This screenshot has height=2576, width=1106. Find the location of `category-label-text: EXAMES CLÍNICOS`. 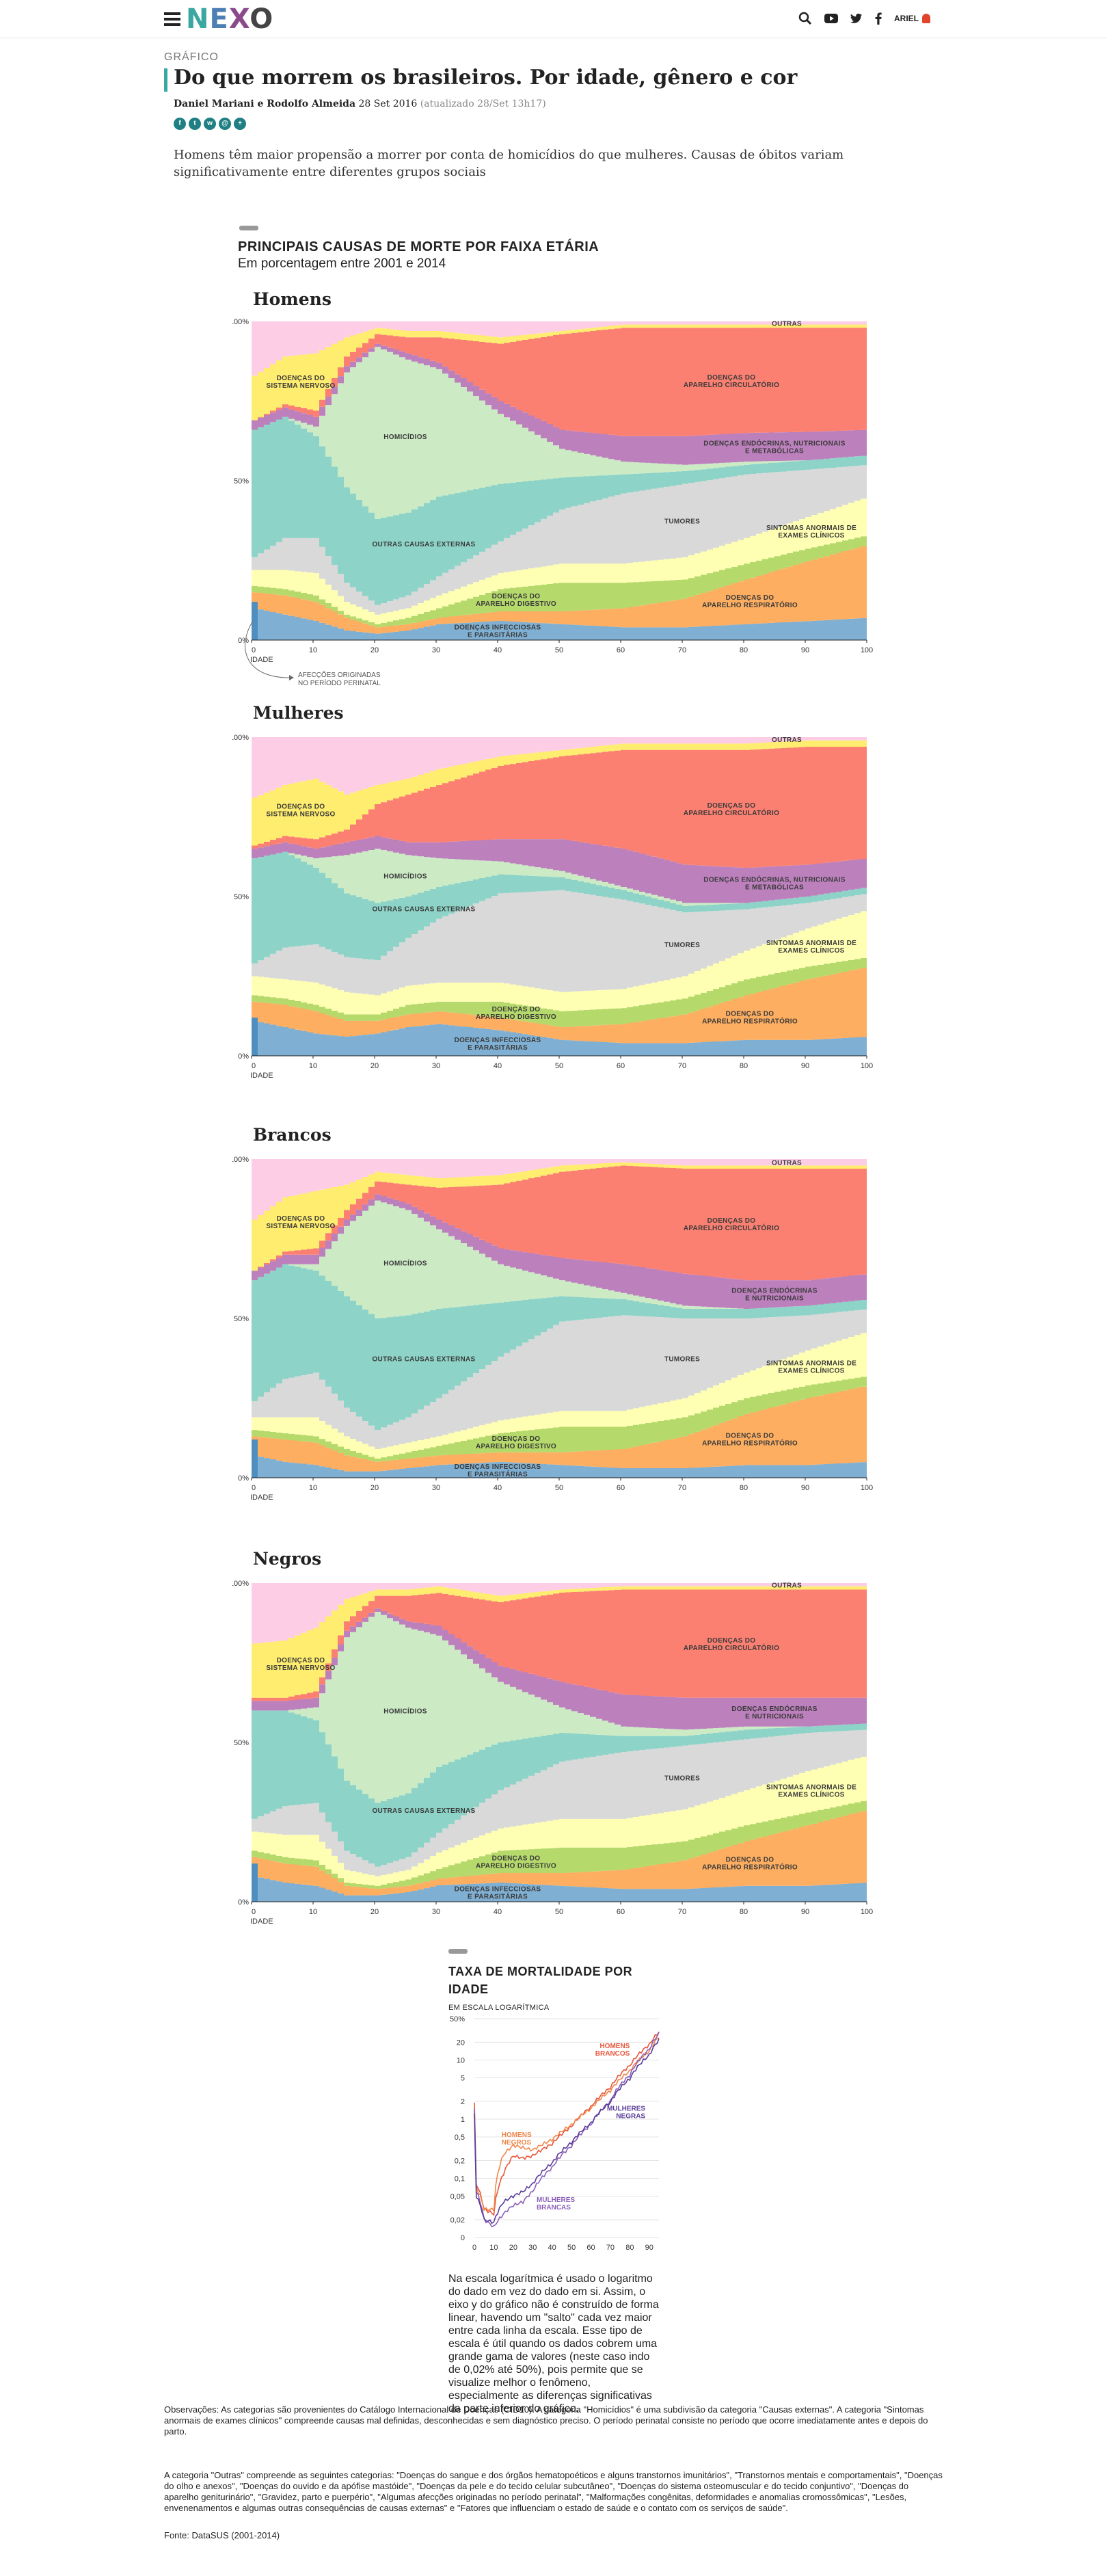

category-label-text: EXAMES CLÍNICOS is located at coordinates (811, 1370).